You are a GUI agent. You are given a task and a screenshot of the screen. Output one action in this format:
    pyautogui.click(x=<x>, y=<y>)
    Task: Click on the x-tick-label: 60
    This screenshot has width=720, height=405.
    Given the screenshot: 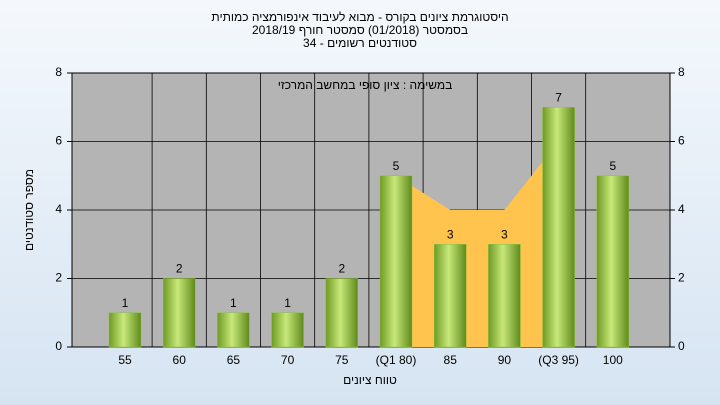 What is the action you would take?
    pyautogui.click(x=180, y=360)
    